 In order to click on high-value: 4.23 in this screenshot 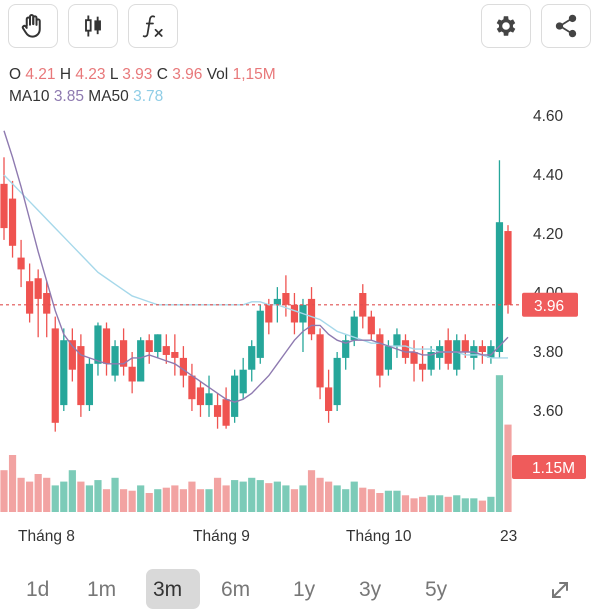, I will do `click(90, 74)`.